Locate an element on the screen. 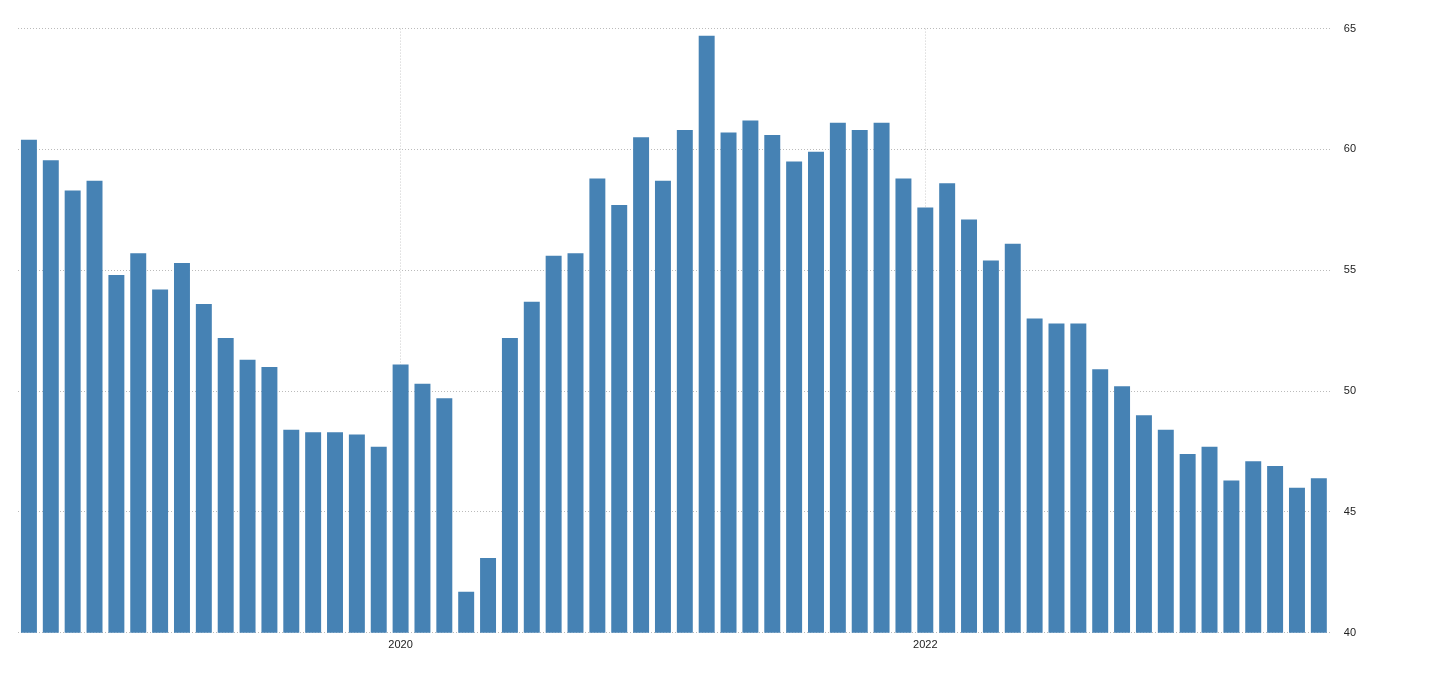 This screenshot has height=680, width=1438. y-tick-label: 60 is located at coordinates (1350, 148).